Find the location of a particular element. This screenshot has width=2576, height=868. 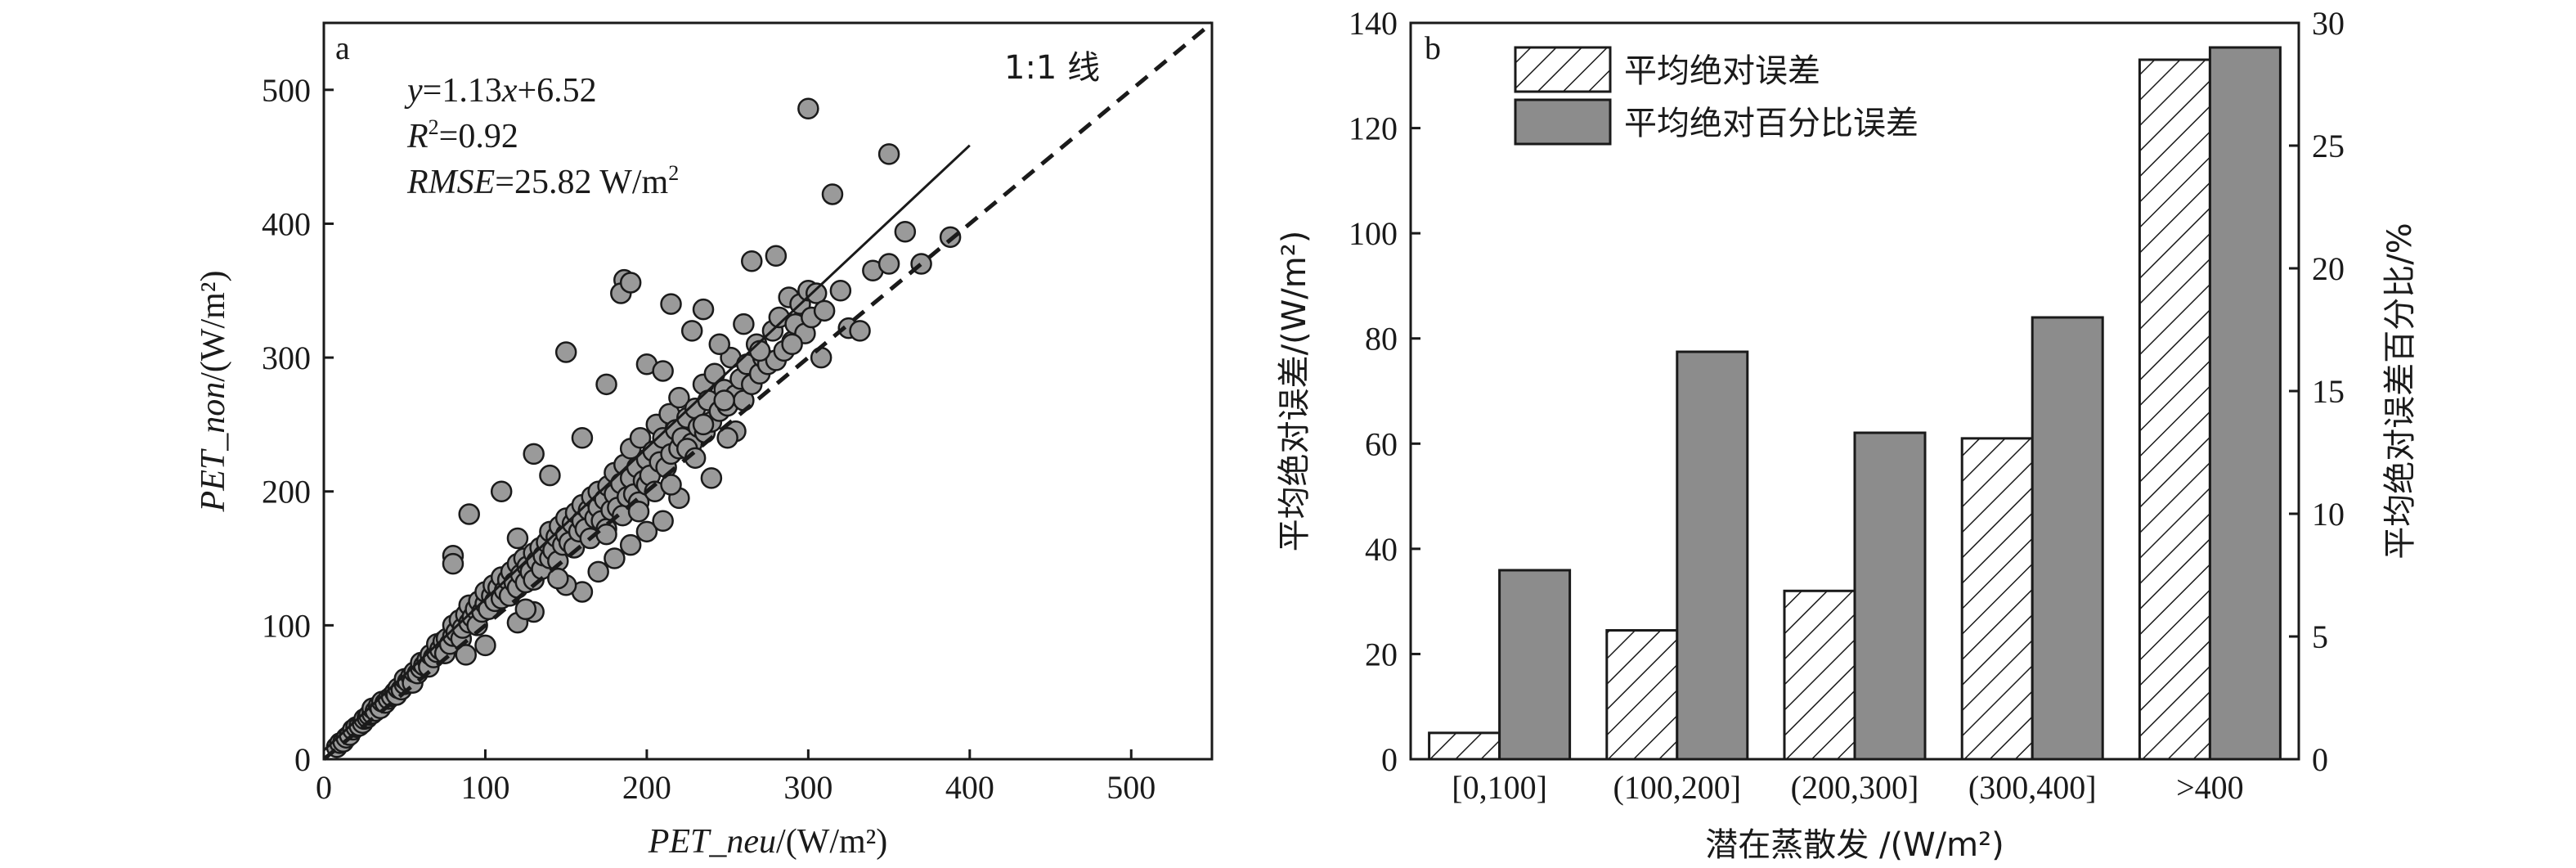

y-axis-ticks-left-b: 0 20 40 60 80 100 120 140 is located at coordinates (1384, 391).